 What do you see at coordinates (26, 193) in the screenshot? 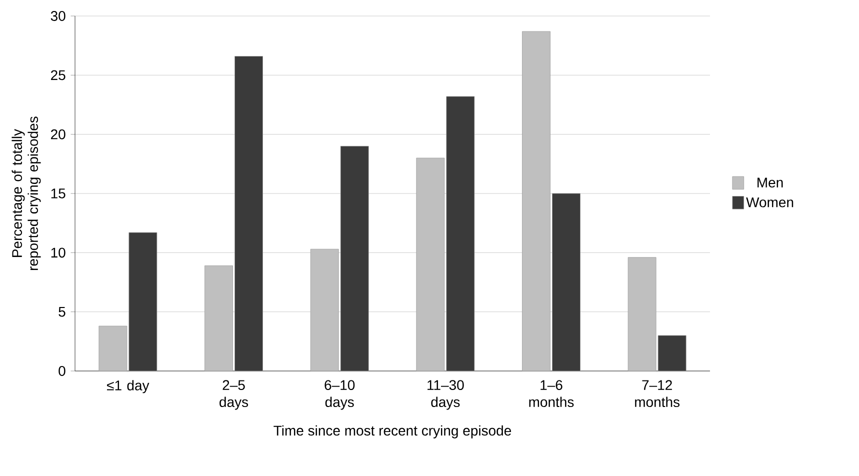
I see `y-axis-title: Percentage of totally reported crying episodes` at bounding box center [26, 193].